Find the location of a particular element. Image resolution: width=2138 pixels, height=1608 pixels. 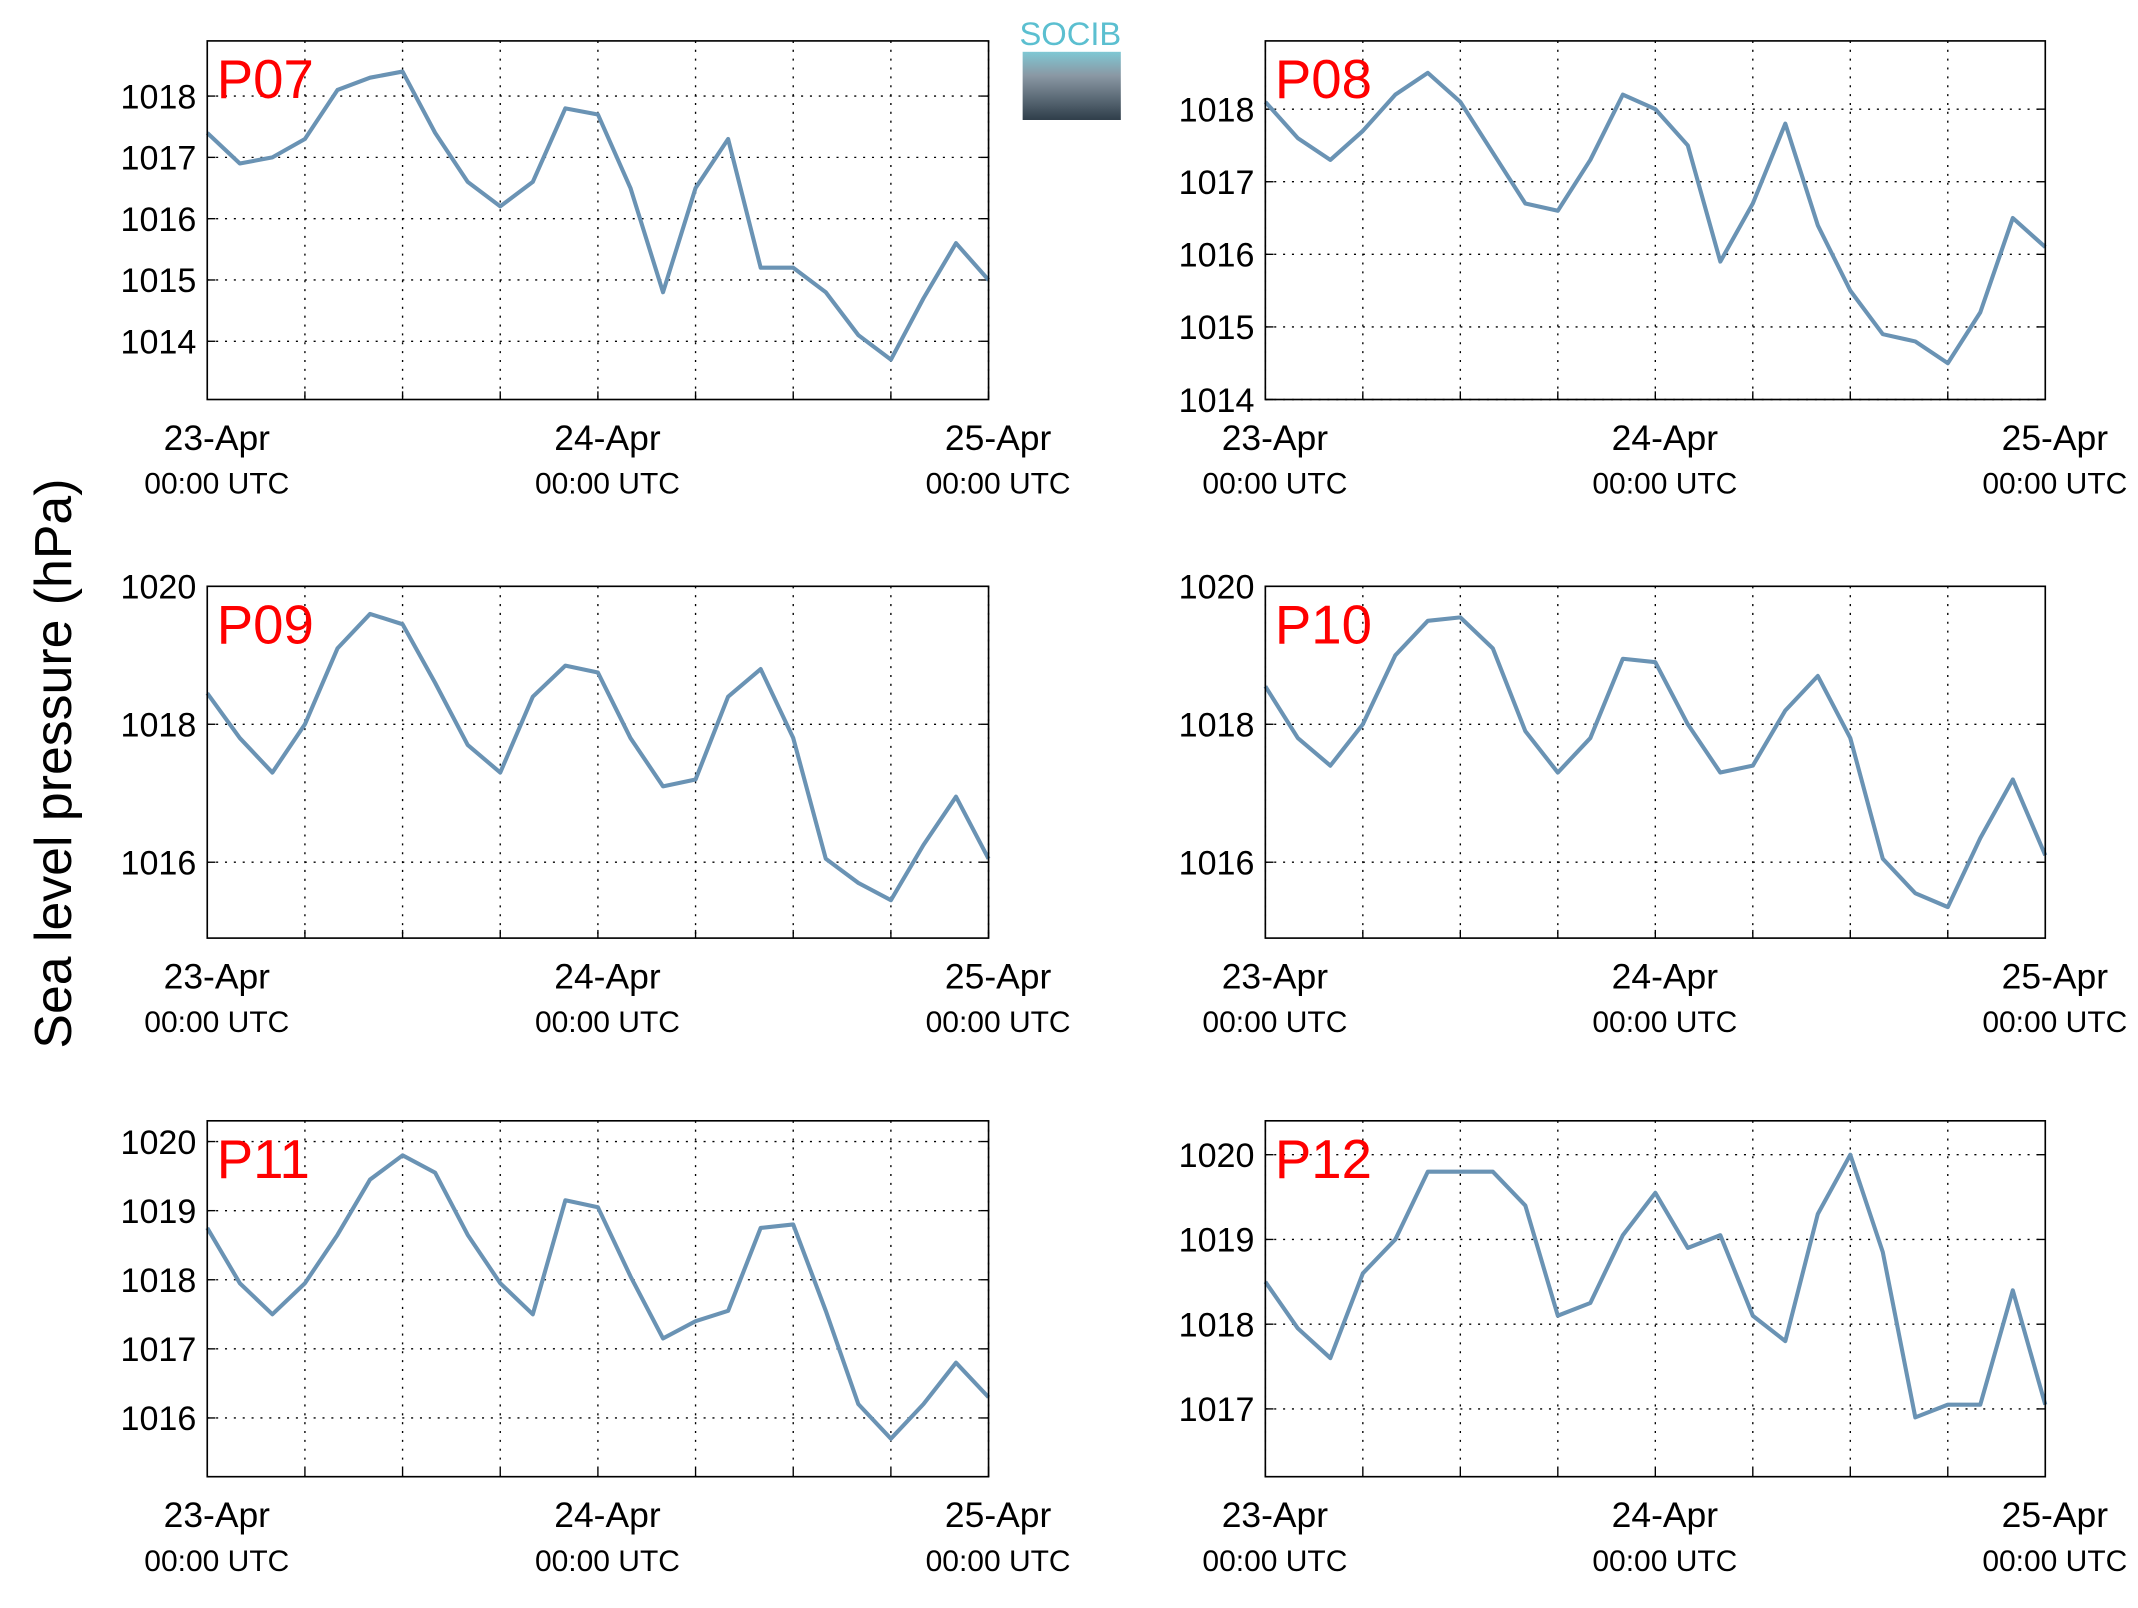

chart-title: P10 is located at coordinates (1323, 625).